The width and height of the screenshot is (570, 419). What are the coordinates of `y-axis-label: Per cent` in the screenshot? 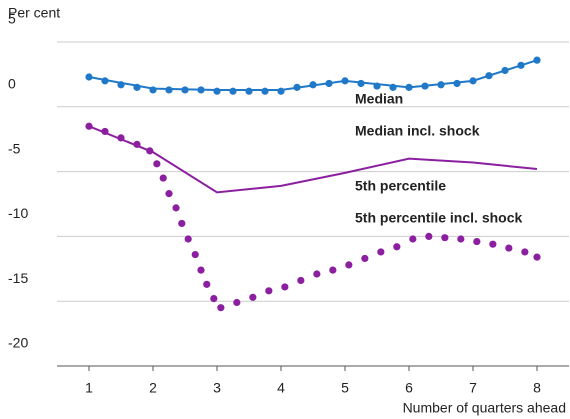 It's located at (34, 13).